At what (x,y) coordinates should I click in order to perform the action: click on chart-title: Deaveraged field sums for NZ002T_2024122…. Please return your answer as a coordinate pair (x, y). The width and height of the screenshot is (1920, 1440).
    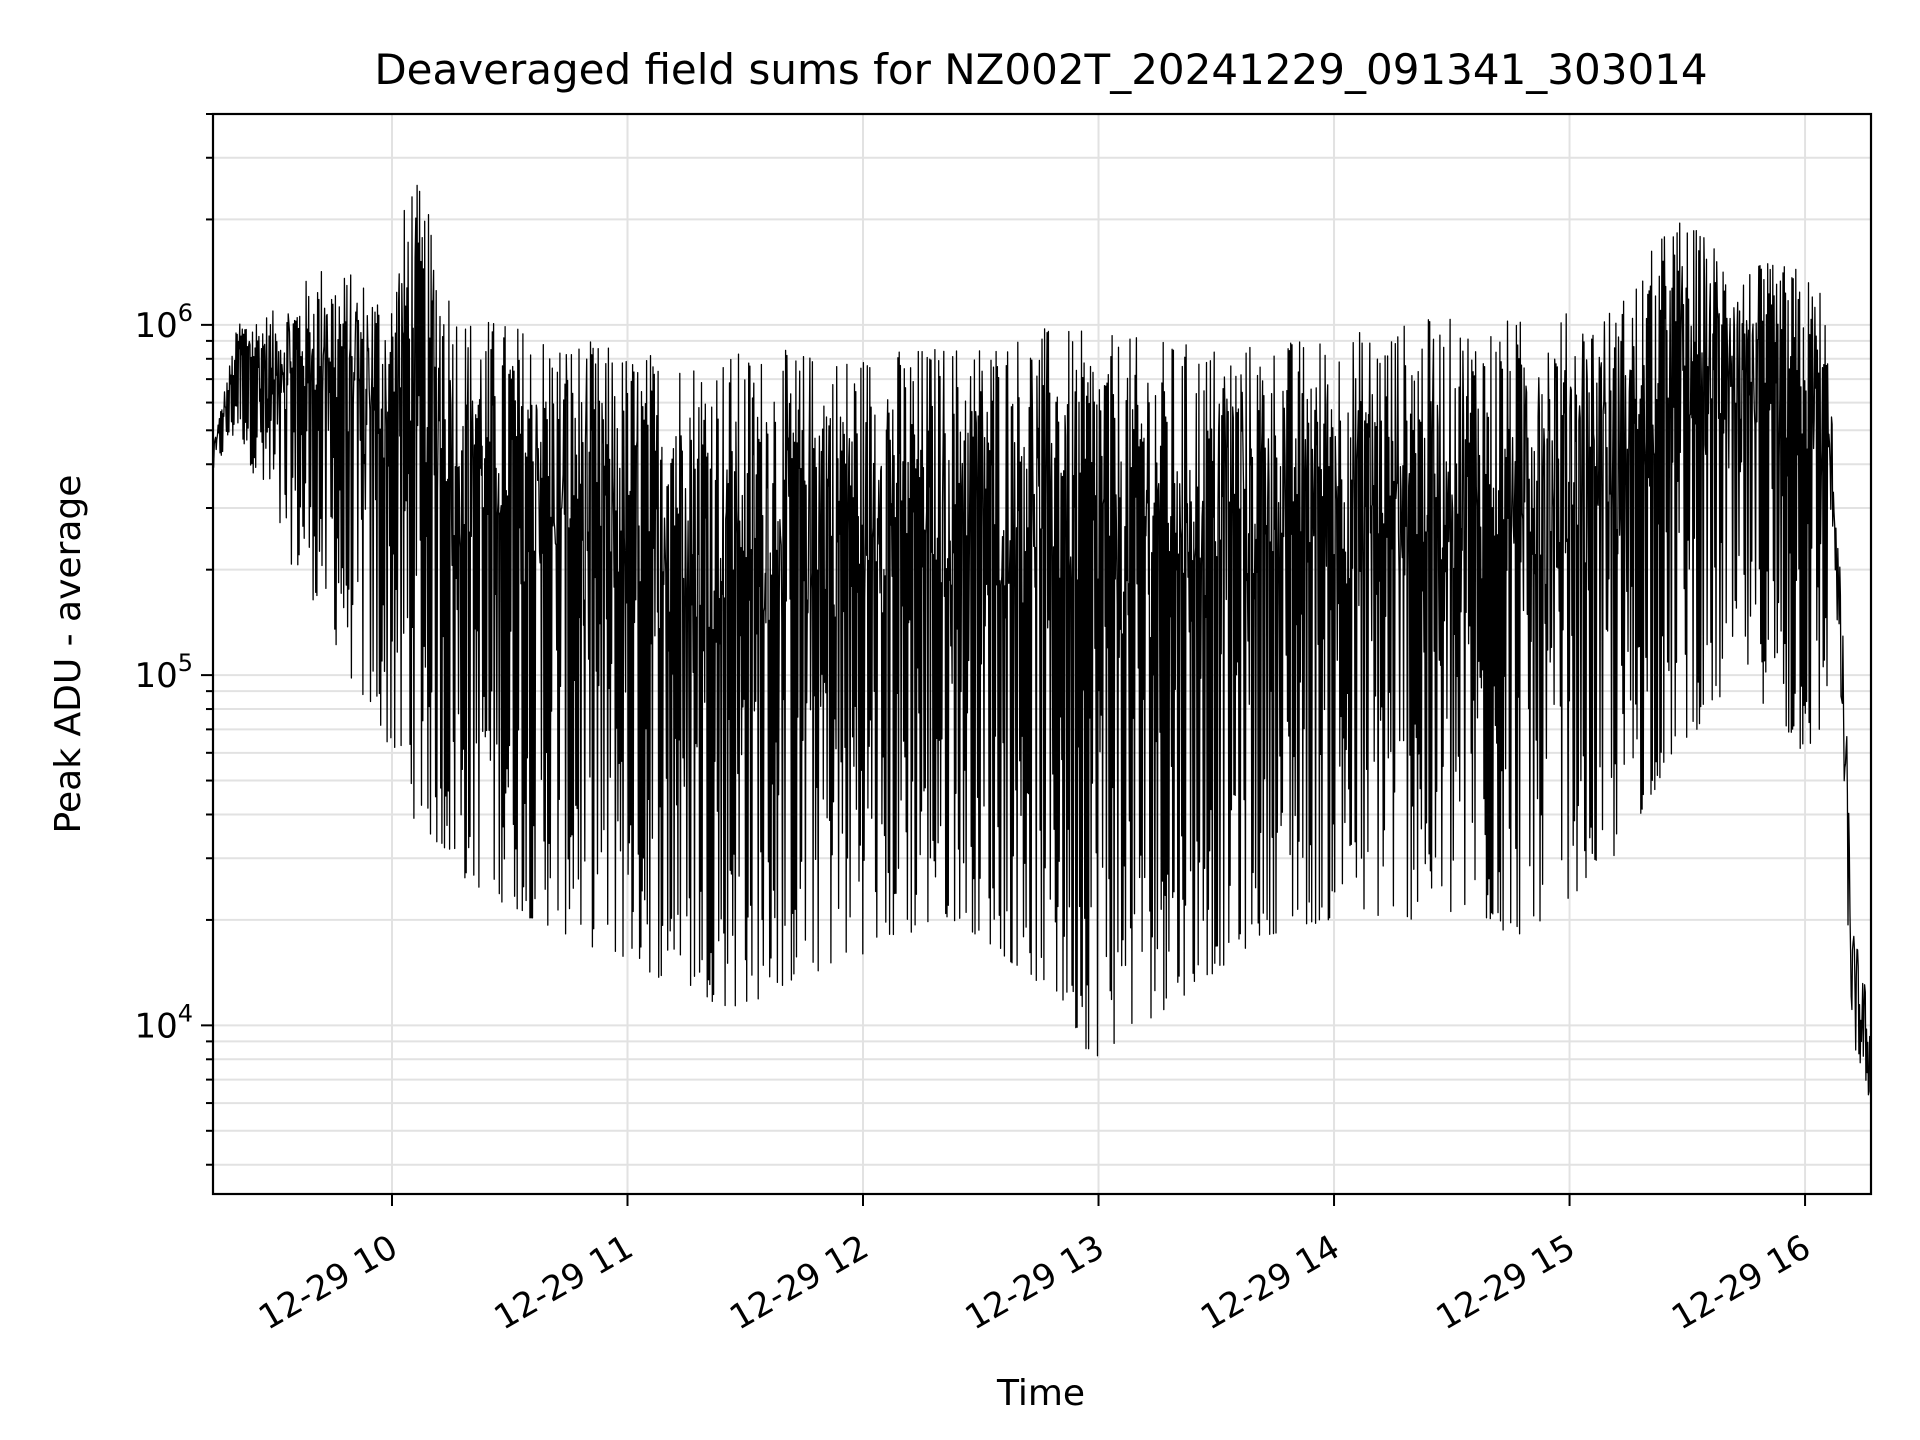
    Looking at the image, I should click on (1040, 69).